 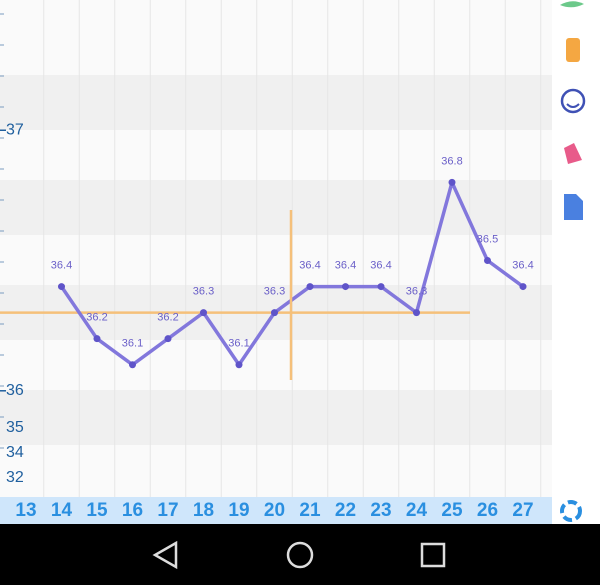 What do you see at coordinates (573, 207) in the screenshot?
I see `doc-icon` at bounding box center [573, 207].